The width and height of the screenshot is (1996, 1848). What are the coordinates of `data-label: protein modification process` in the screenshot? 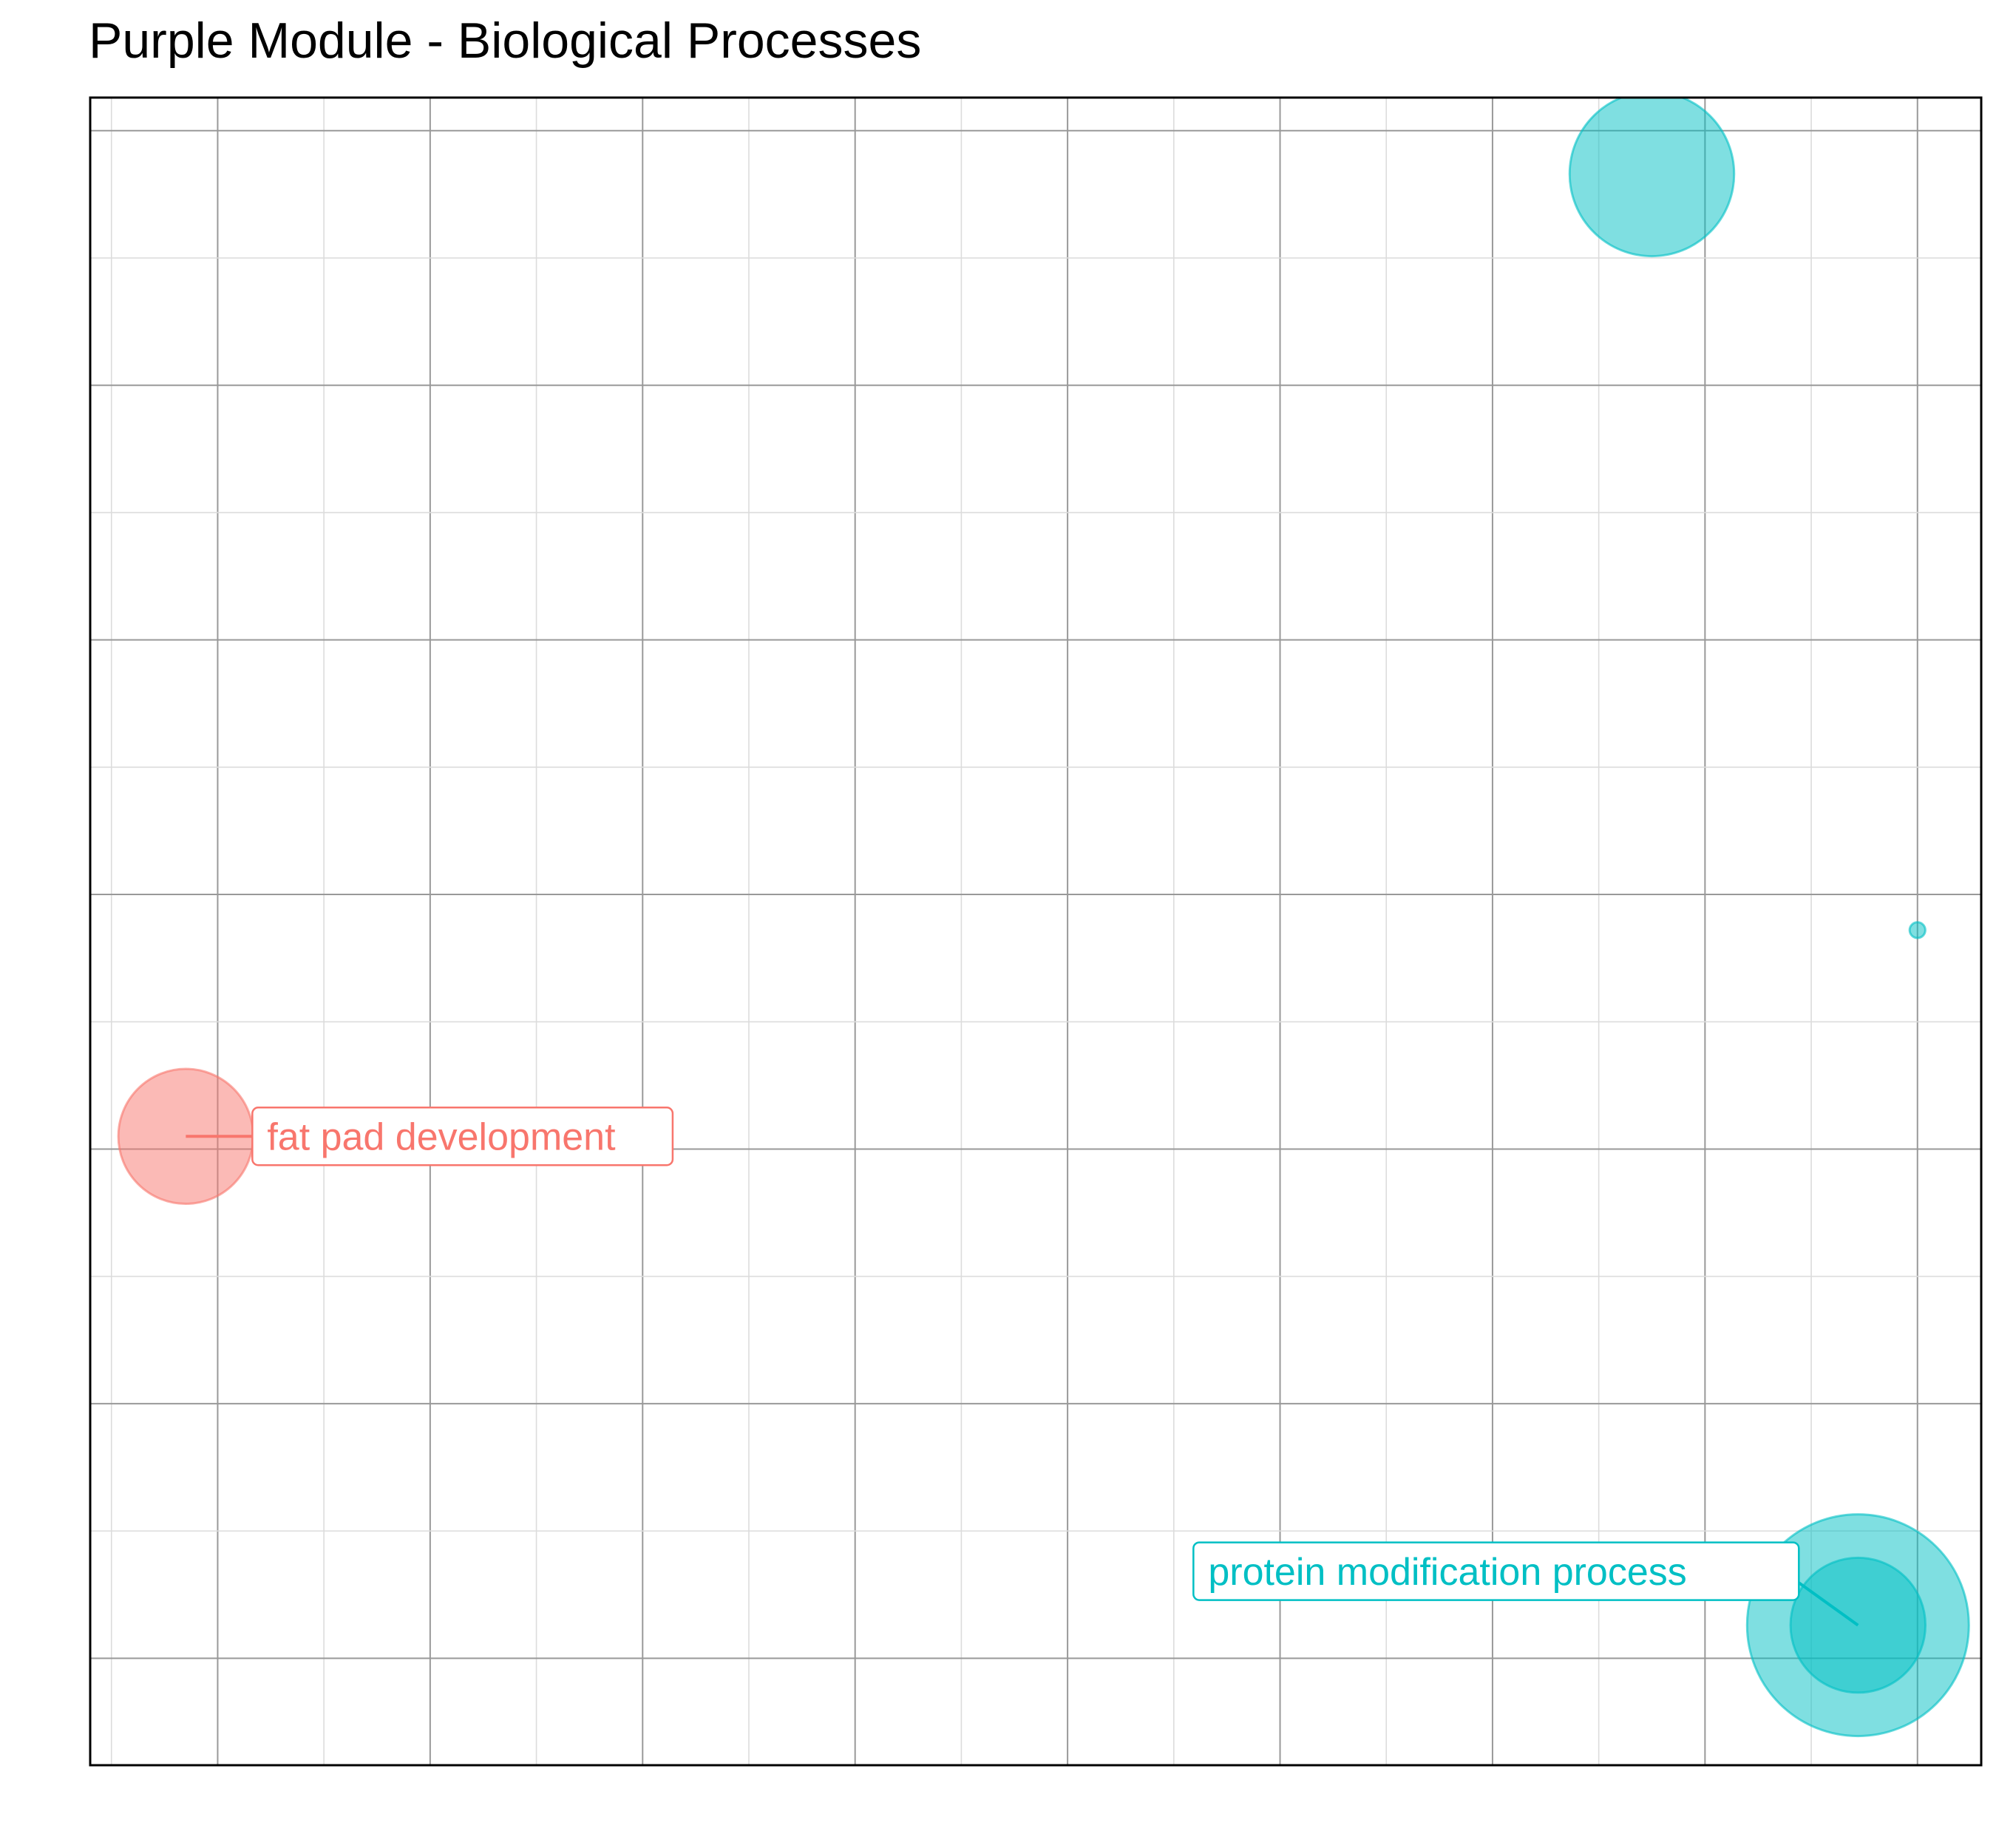 It's located at (1447, 1572).